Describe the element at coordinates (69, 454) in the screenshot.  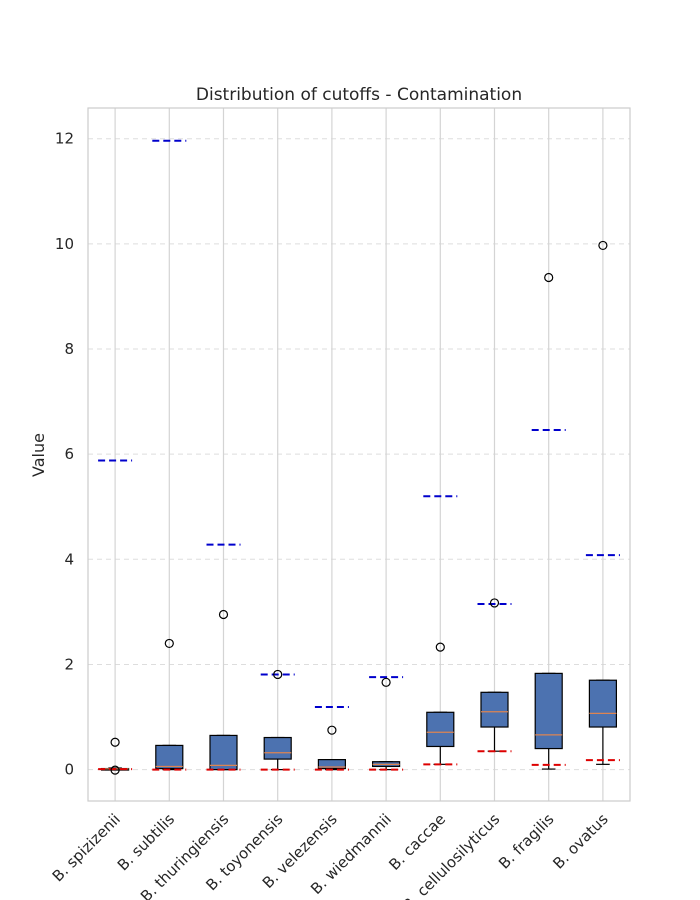
I see `y-tick-label: 6` at that location.